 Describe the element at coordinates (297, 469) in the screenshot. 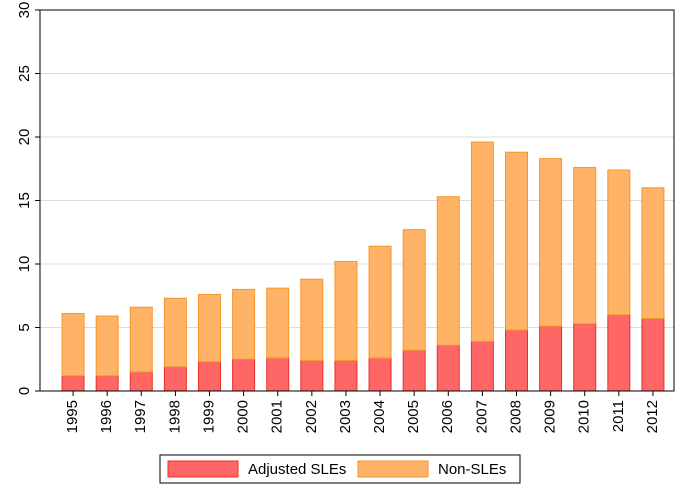

I see `legend-label: Adjusted SLEs` at that location.